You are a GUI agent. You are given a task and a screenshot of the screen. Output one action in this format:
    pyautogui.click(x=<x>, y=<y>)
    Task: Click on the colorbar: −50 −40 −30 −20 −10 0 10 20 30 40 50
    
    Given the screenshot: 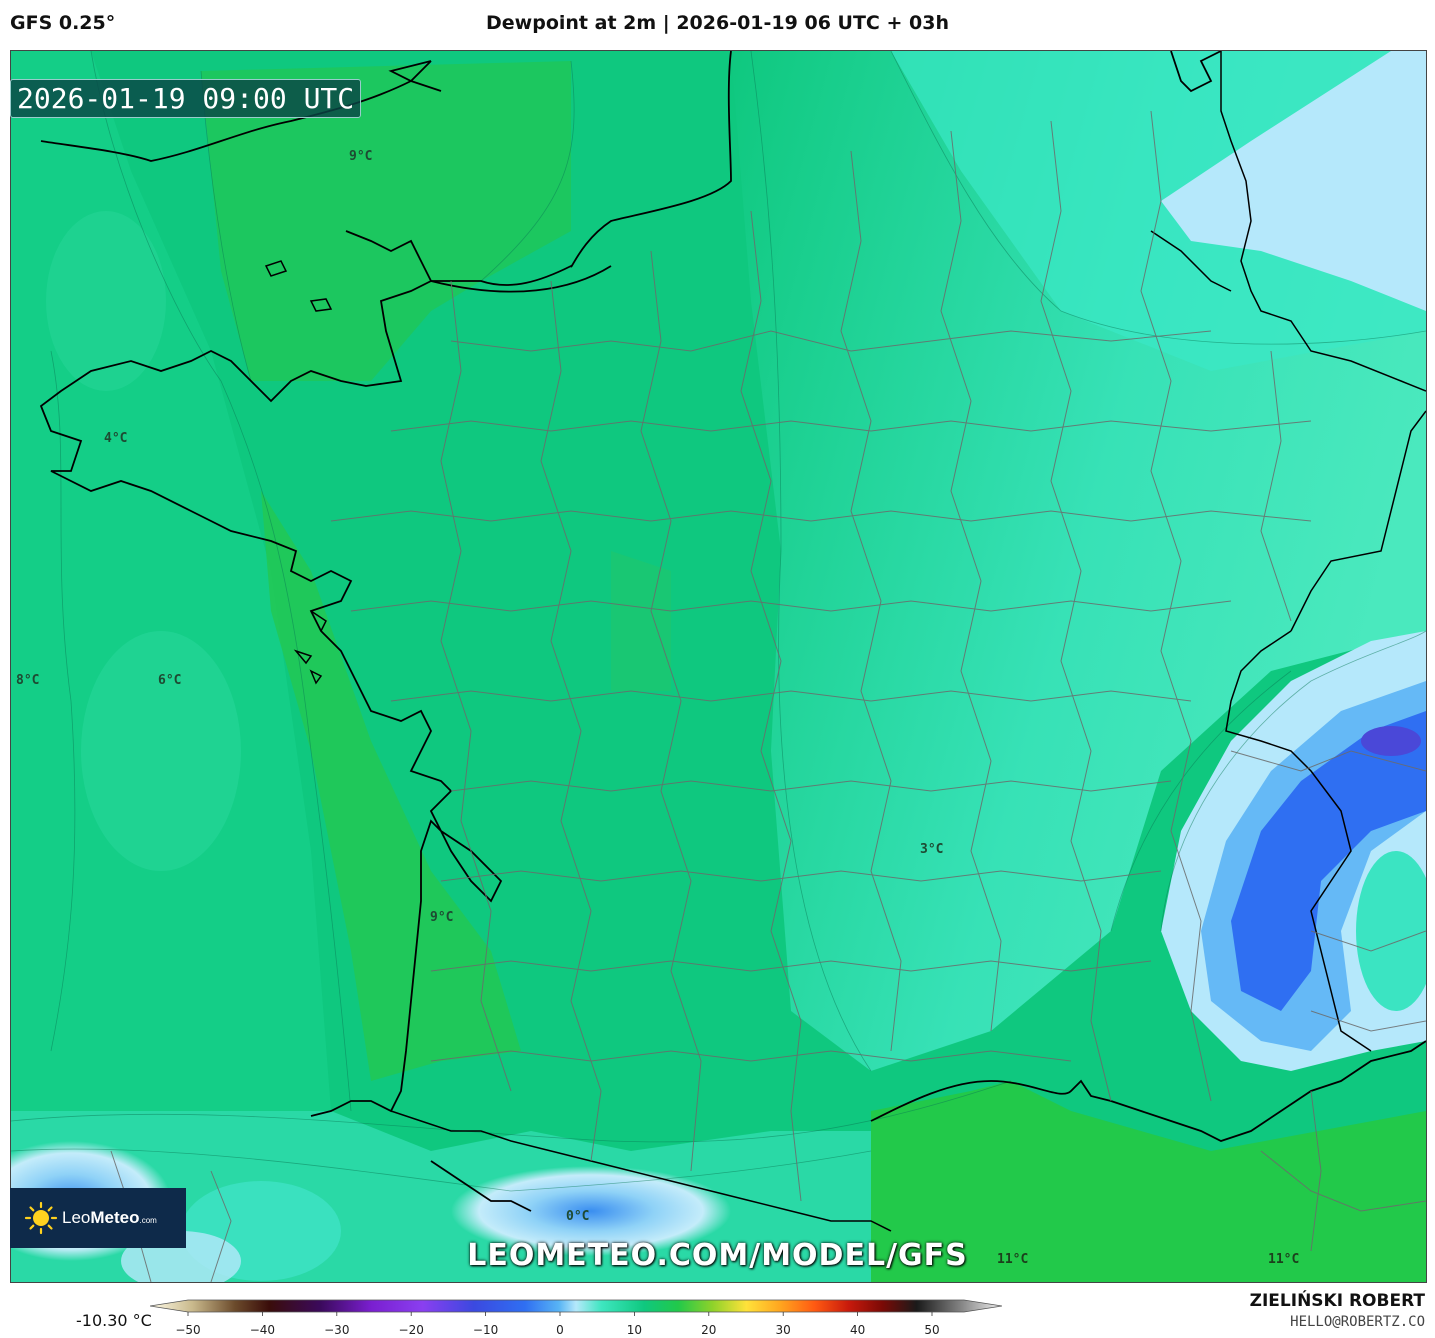 What is the action you would take?
    pyautogui.click(x=576, y=1318)
    